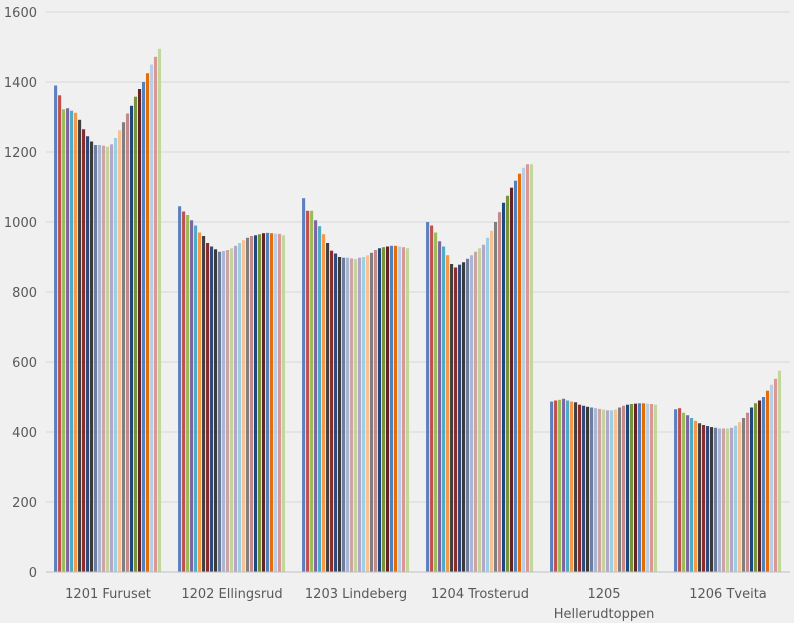  I want to click on y-tick-label: 200, so click(24, 503).